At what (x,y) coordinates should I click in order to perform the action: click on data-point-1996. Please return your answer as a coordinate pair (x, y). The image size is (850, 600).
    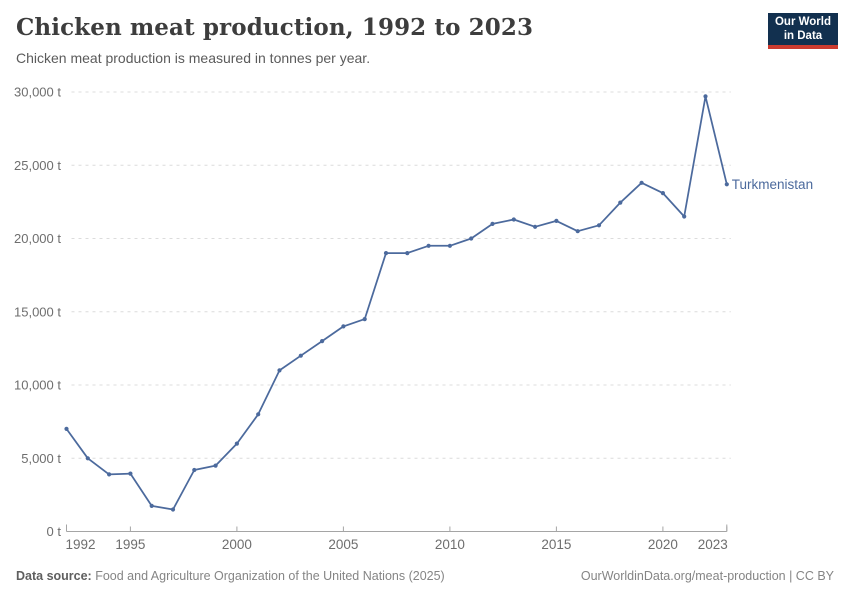
    Looking at the image, I should click on (151, 505).